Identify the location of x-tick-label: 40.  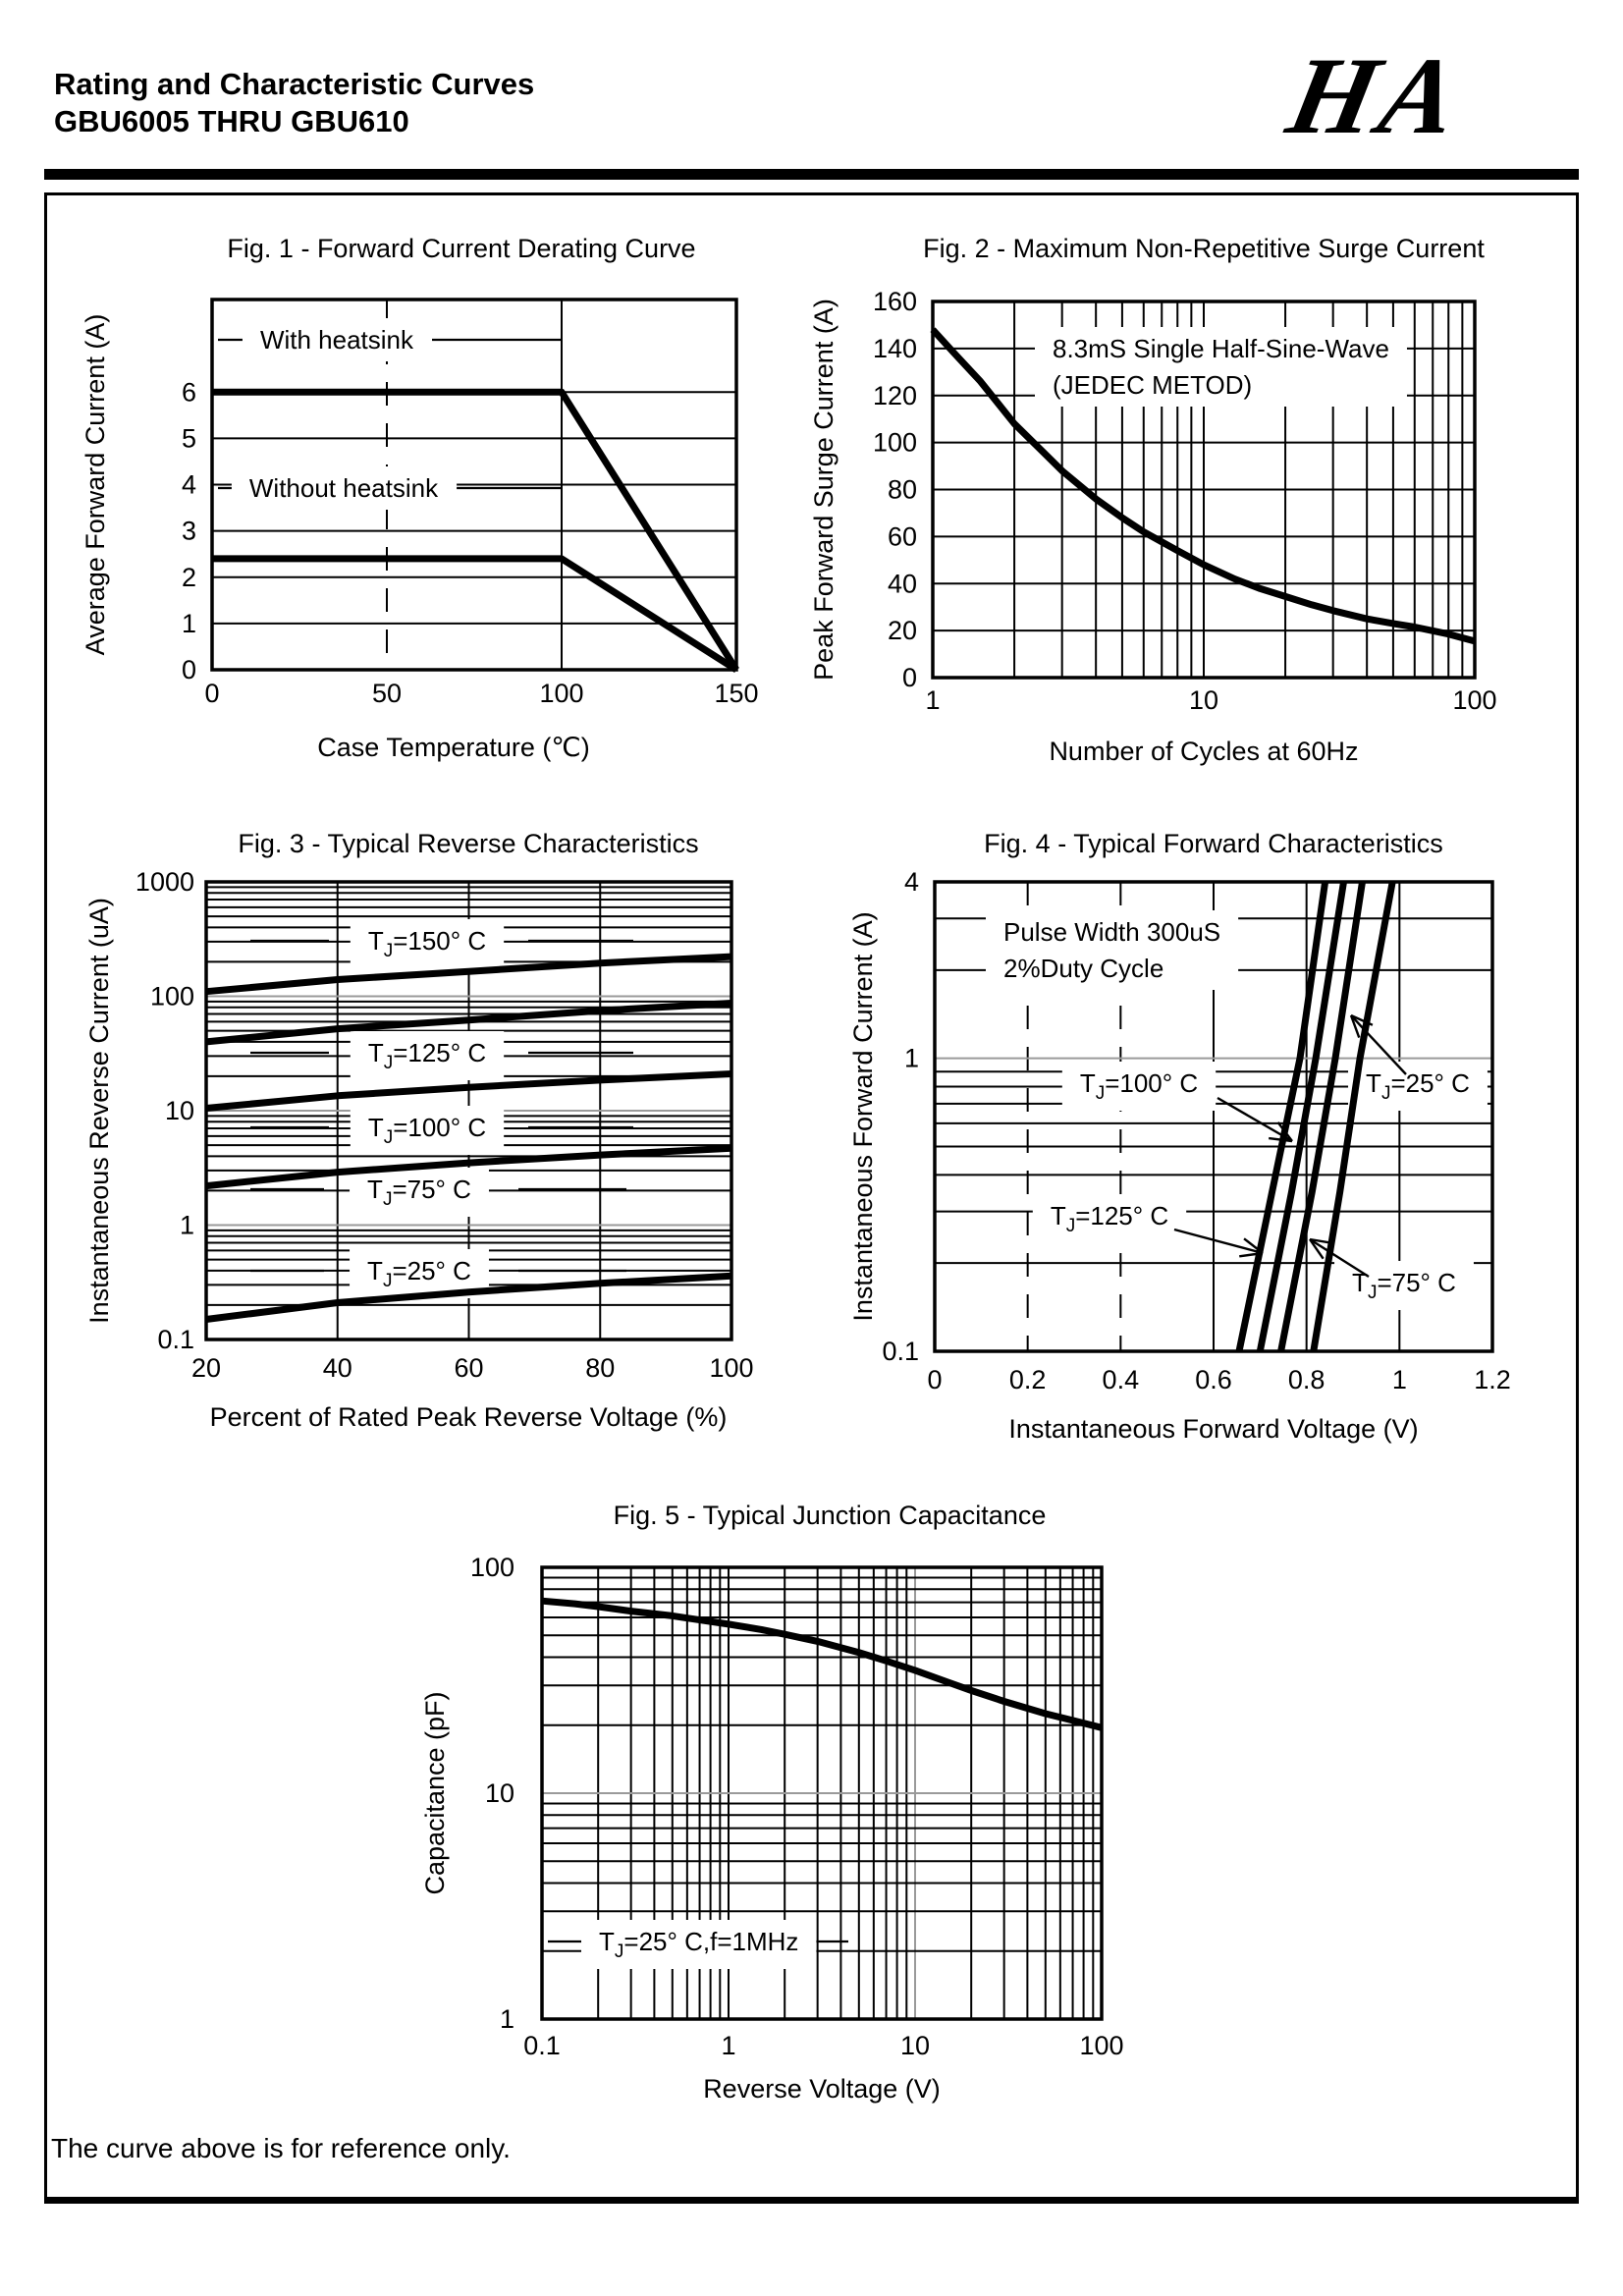
(337, 1368).